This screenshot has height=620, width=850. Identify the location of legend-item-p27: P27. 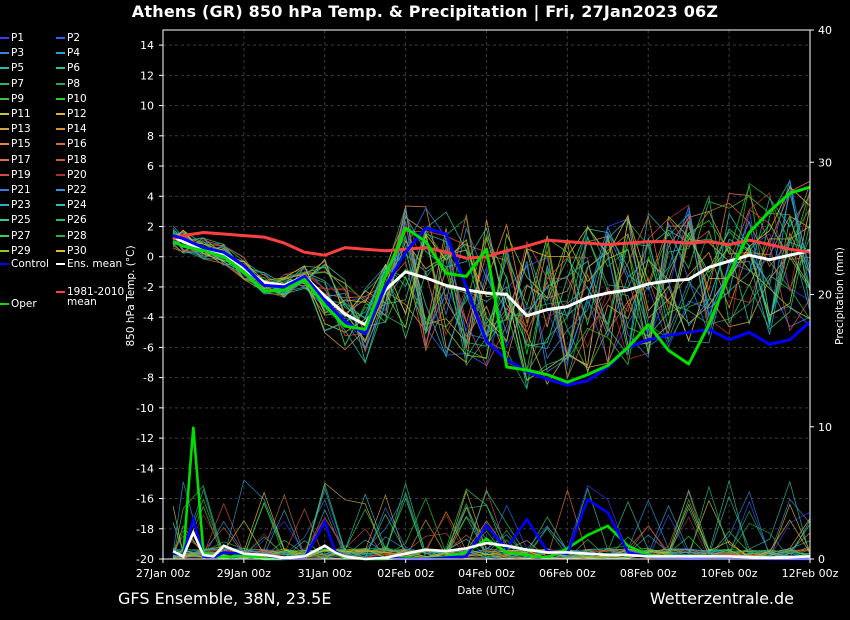
(15, 236).